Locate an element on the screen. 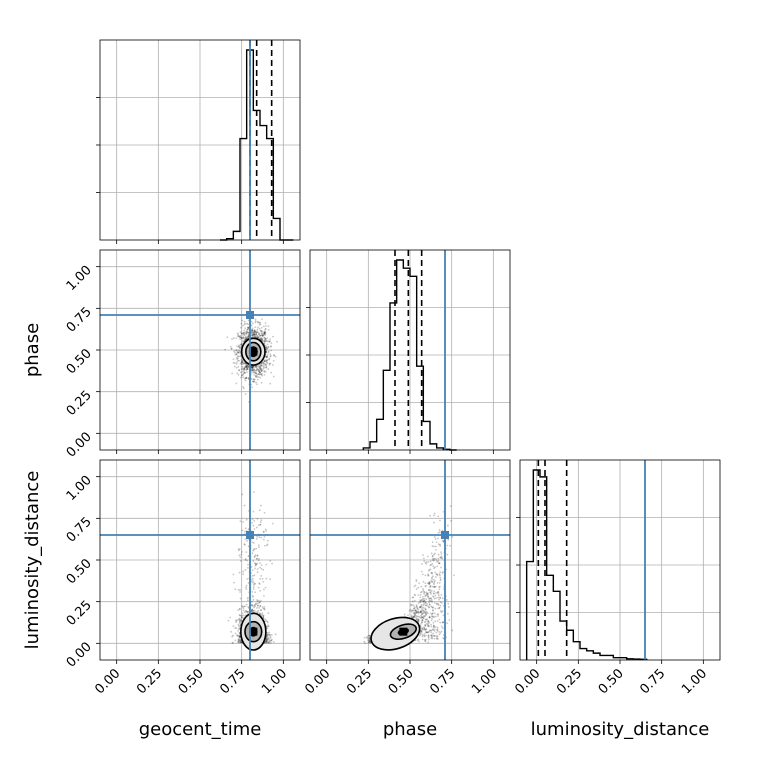 This screenshot has height=760, width=760. y-axis-label-luminosity_distance: luminosity_distance is located at coordinates (32, 560).